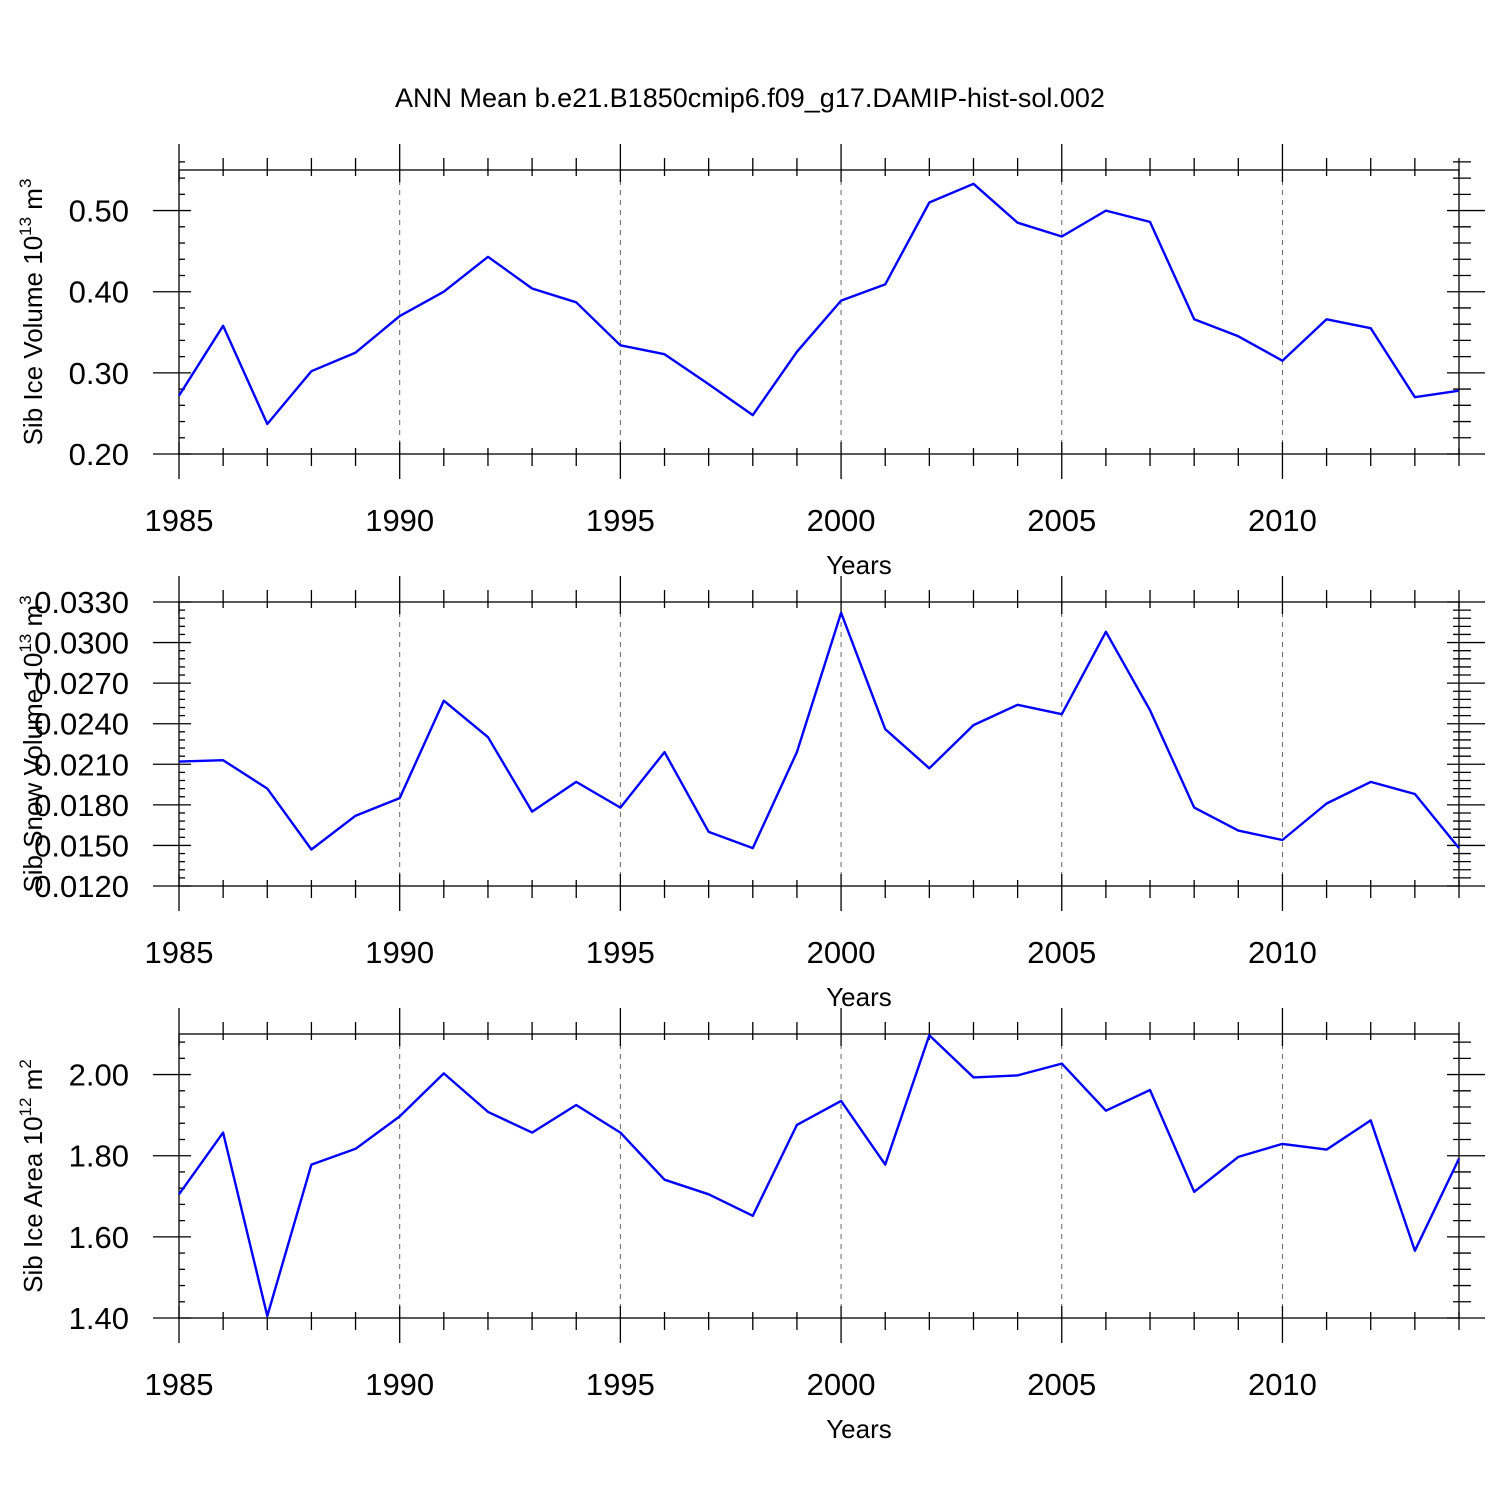 The height and width of the screenshot is (1500, 1500). Describe the element at coordinates (81, 845) in the screenshot. I see `y-tick-label: 0.0150` at that location.